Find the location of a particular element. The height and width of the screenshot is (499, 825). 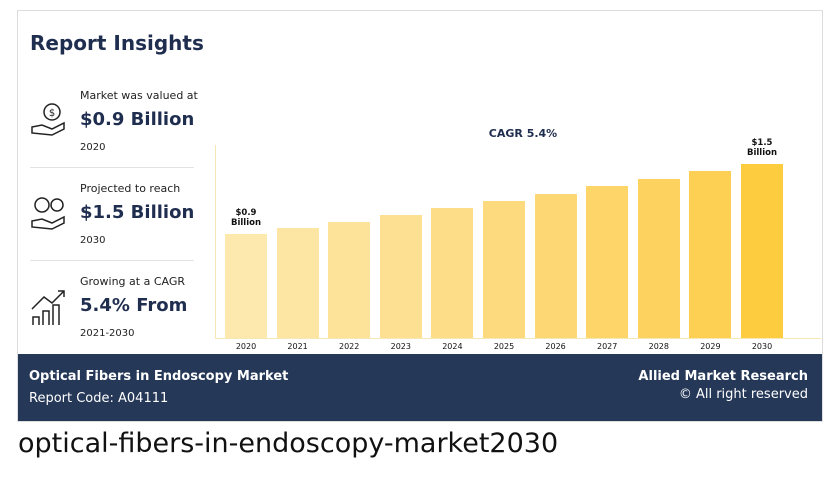

globe-icon is located at coordinates (48, 213).